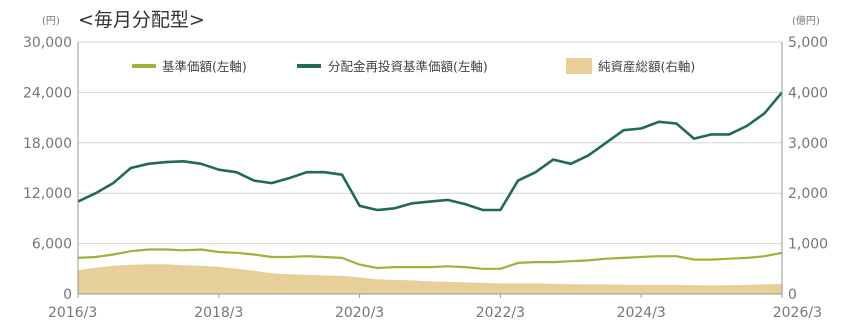  What do you see at coordinates (408, 66) in the screenshot?
I see `legend-label-reinvested: 分配金再投資基準価額(左軸)` at bounding box center [408, 66].